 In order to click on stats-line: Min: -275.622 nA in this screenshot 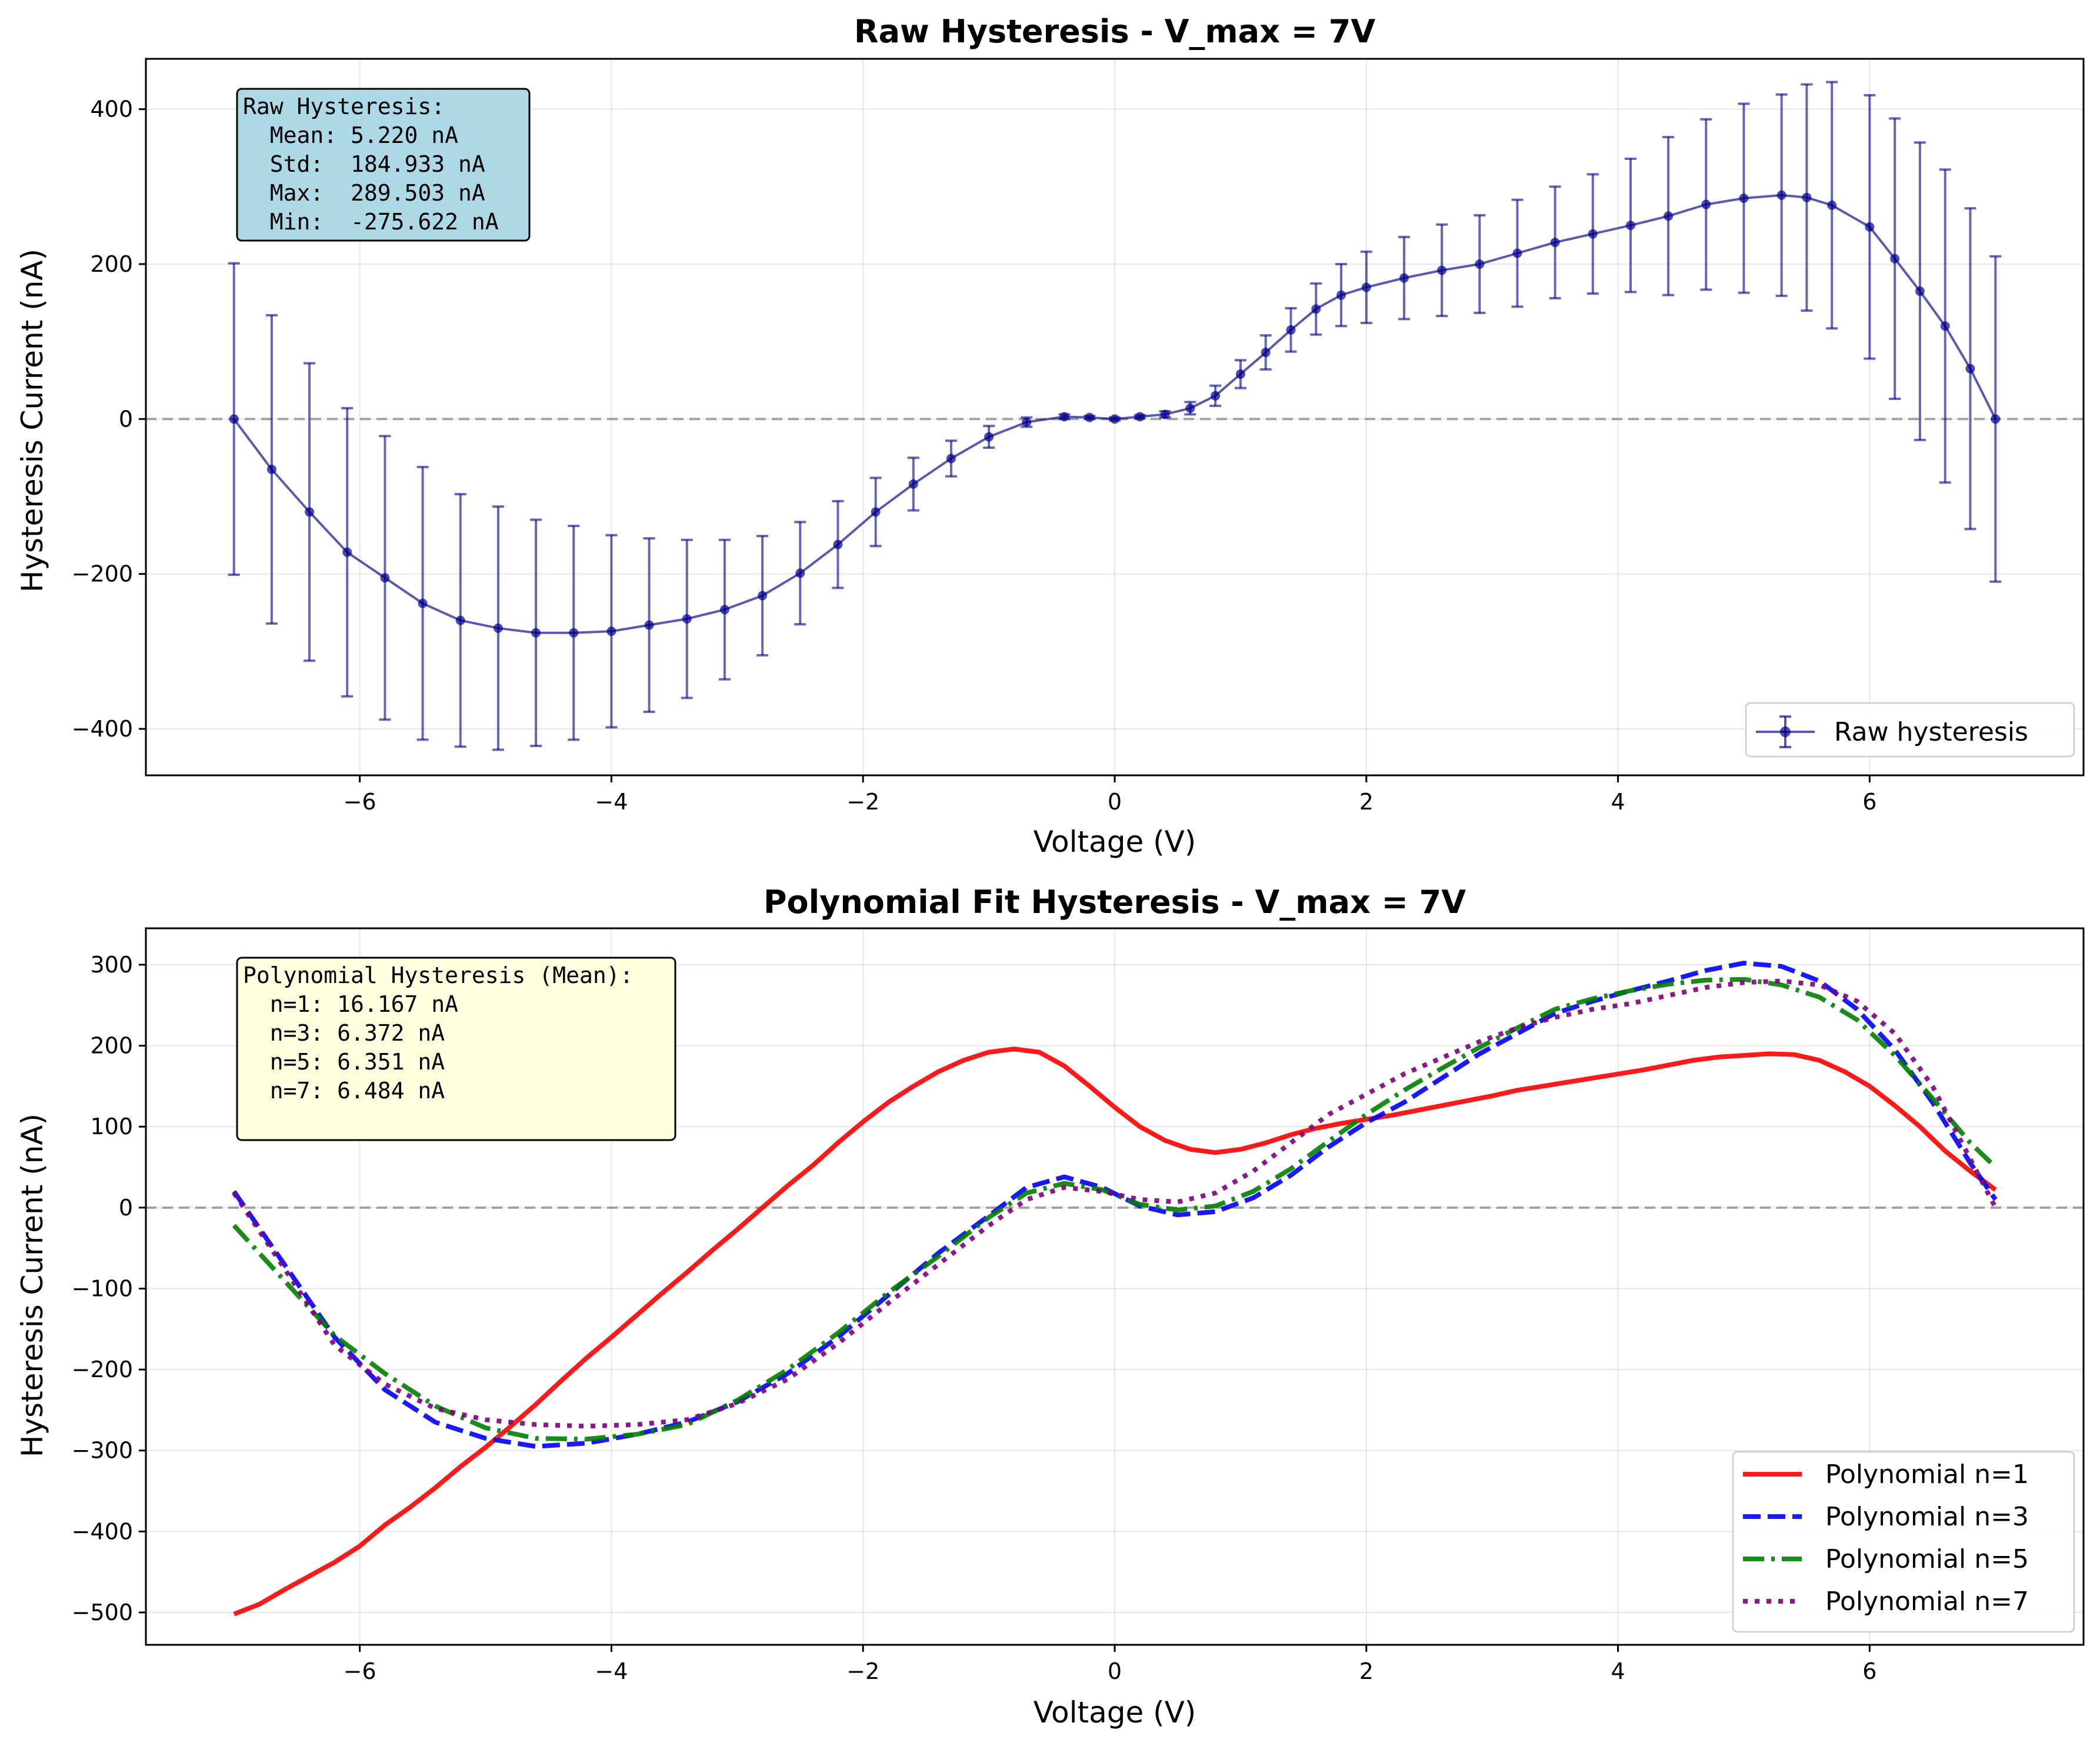, I will do `click(371, 222)`.